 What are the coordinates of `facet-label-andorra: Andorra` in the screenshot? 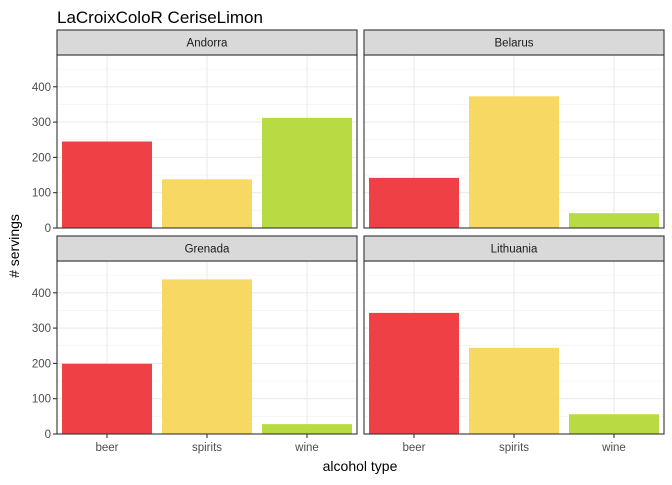 It's located at (208, 44).